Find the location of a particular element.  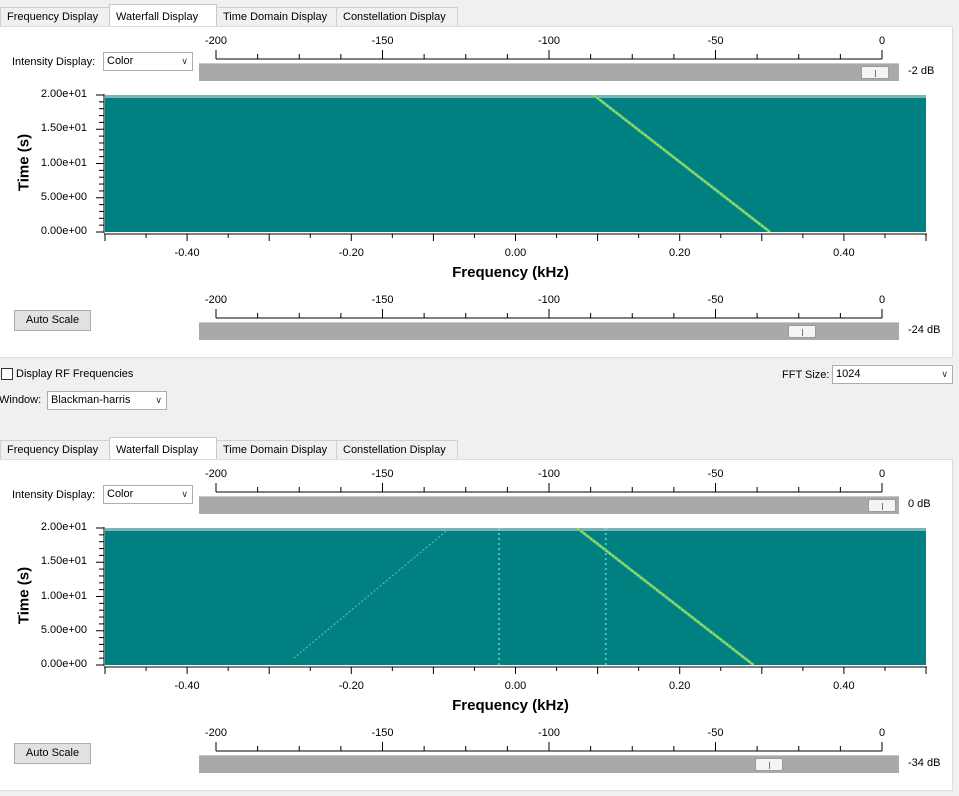

fft-size-value: 1024 is located at coordinates (848, 374).